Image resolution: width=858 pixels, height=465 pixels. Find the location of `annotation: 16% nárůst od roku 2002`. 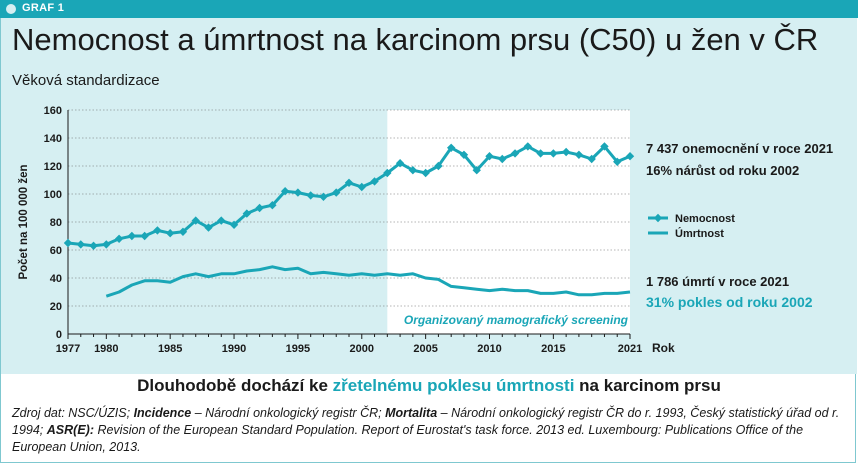

annotation: 16% nárůst od roku 2002 is located at coordinates (722, 170).